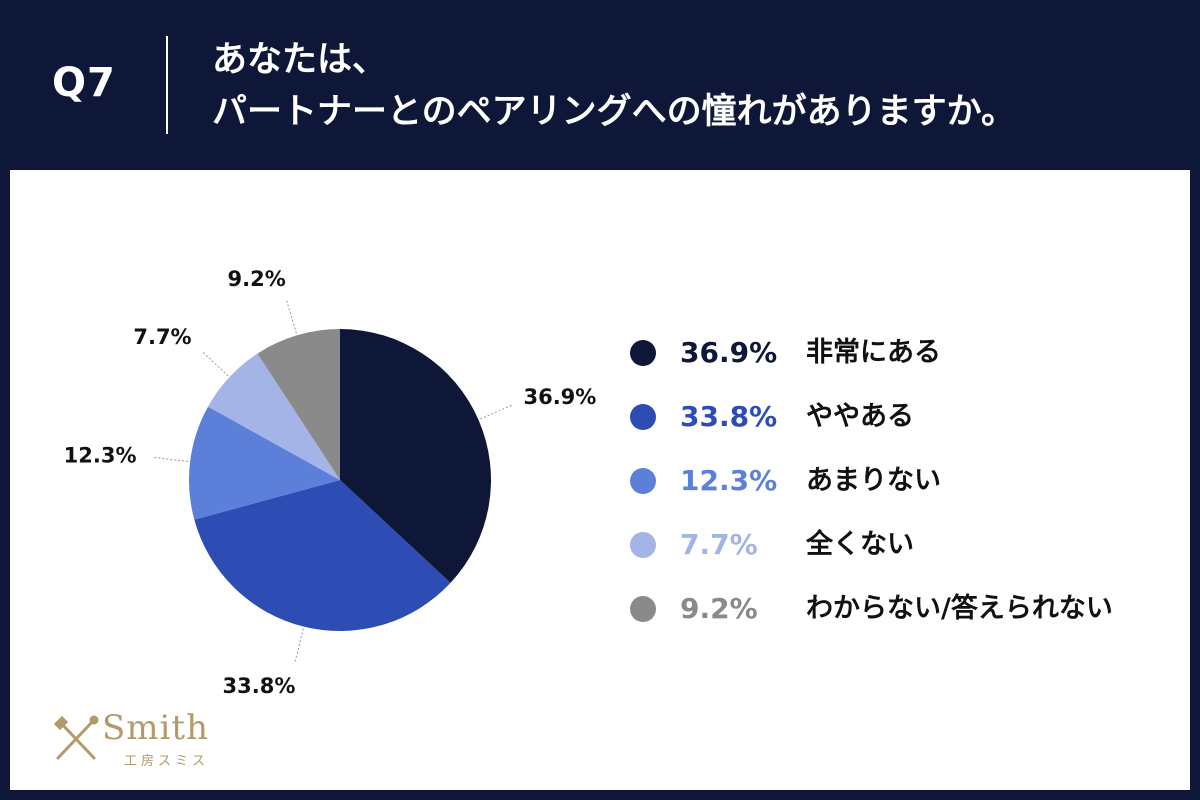 Image resolution: width=1200 pixels, height=800 pixels. I want to click on pie-label-1: 33.8%, so click(259, 686).